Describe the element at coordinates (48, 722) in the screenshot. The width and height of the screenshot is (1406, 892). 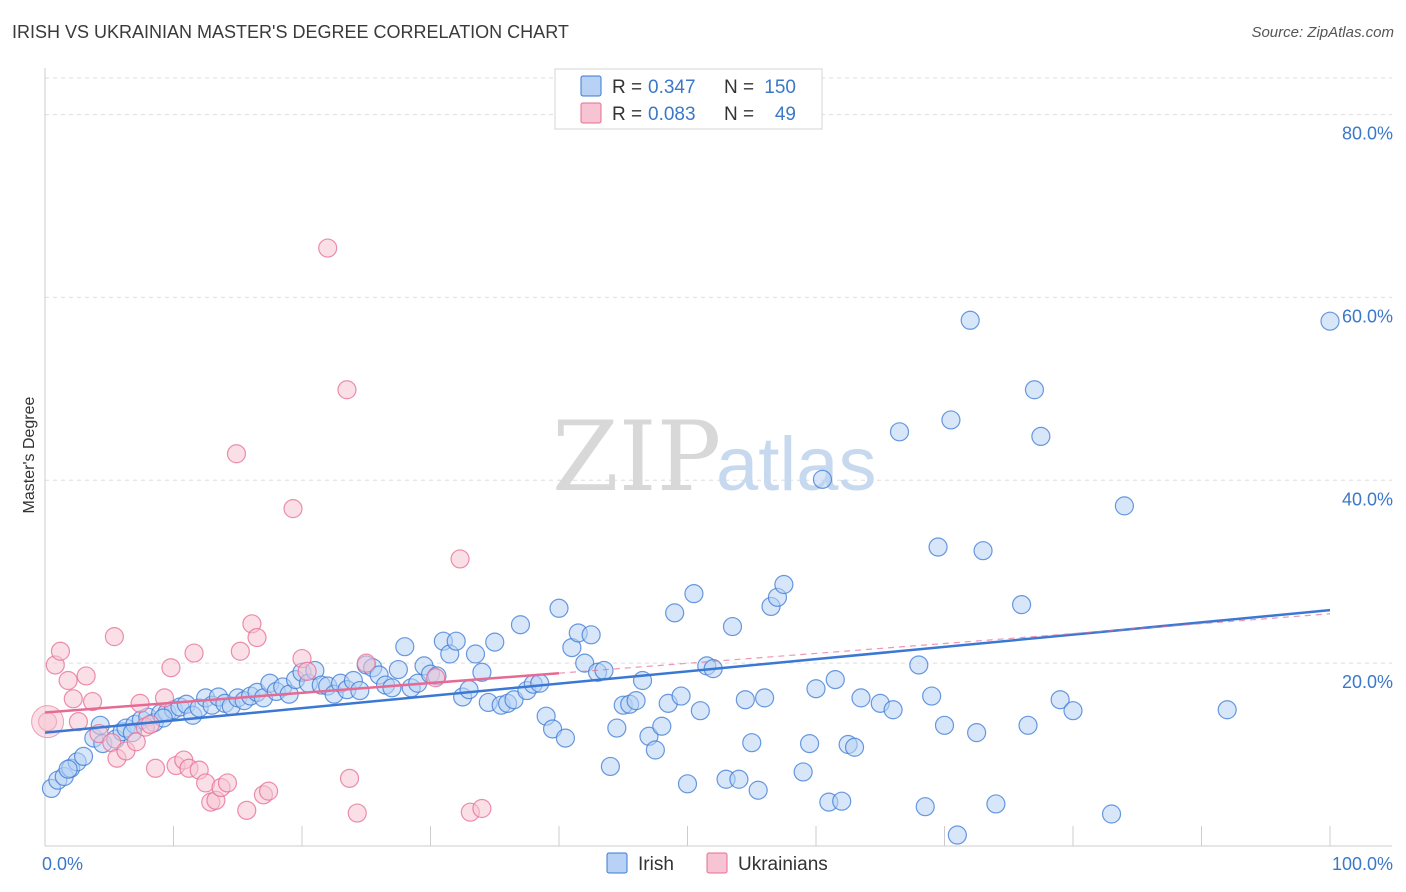
I see `ukrainians-point-large` at that location.